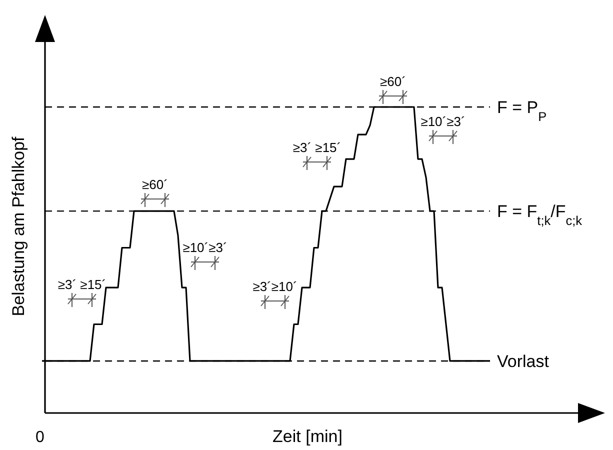 The image size is (613, 450). Describe the element at coordinates (523, 361) in the screenshot. I see `ref-line-label: Vorlast` at that location.